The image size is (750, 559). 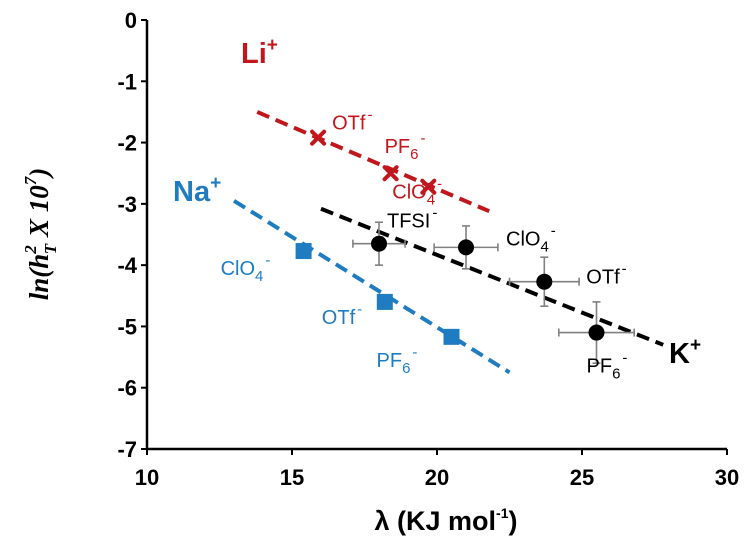 I want to click on x-axis-title: λ (KJ mol-1), so click(x=446, y=520).